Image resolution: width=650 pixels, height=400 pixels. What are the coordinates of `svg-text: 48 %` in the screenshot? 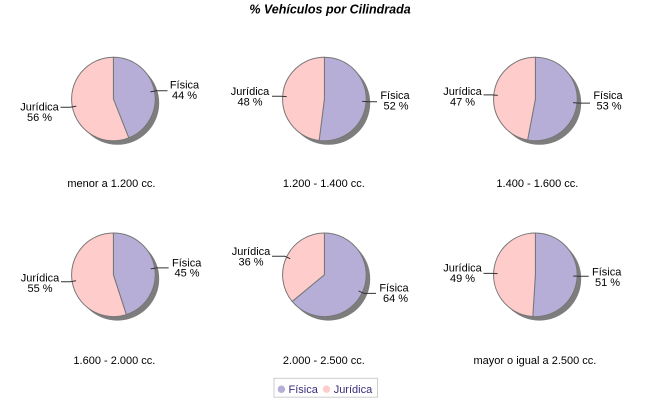 It's located at (249, 103).